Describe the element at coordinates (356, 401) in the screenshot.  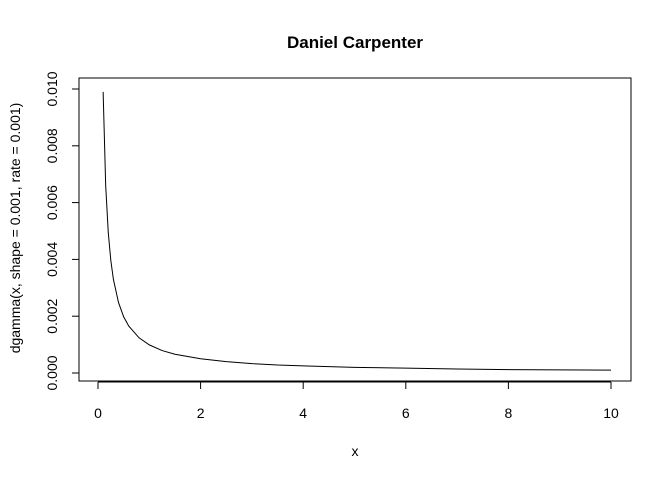
I see `x-axis: 0 2 4 6 8 10` at that location.